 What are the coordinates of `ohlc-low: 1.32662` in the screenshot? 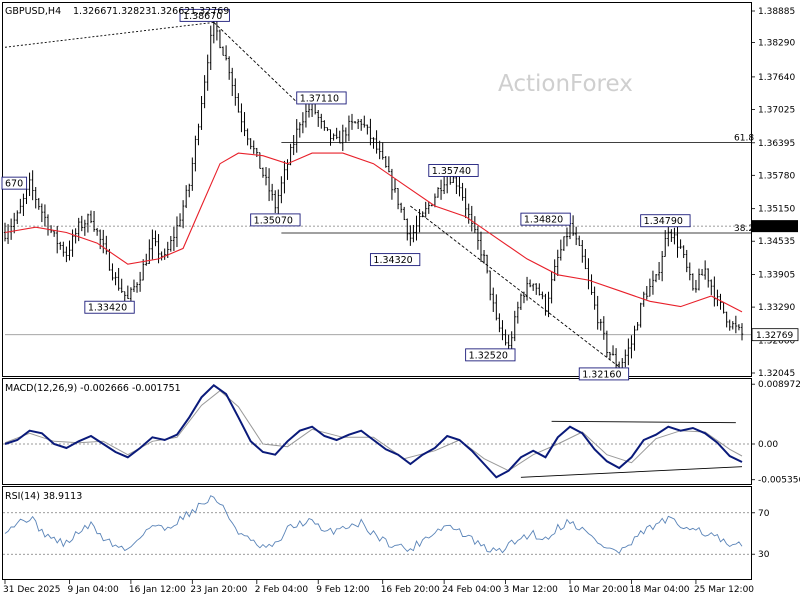 It's located at (170, 11).